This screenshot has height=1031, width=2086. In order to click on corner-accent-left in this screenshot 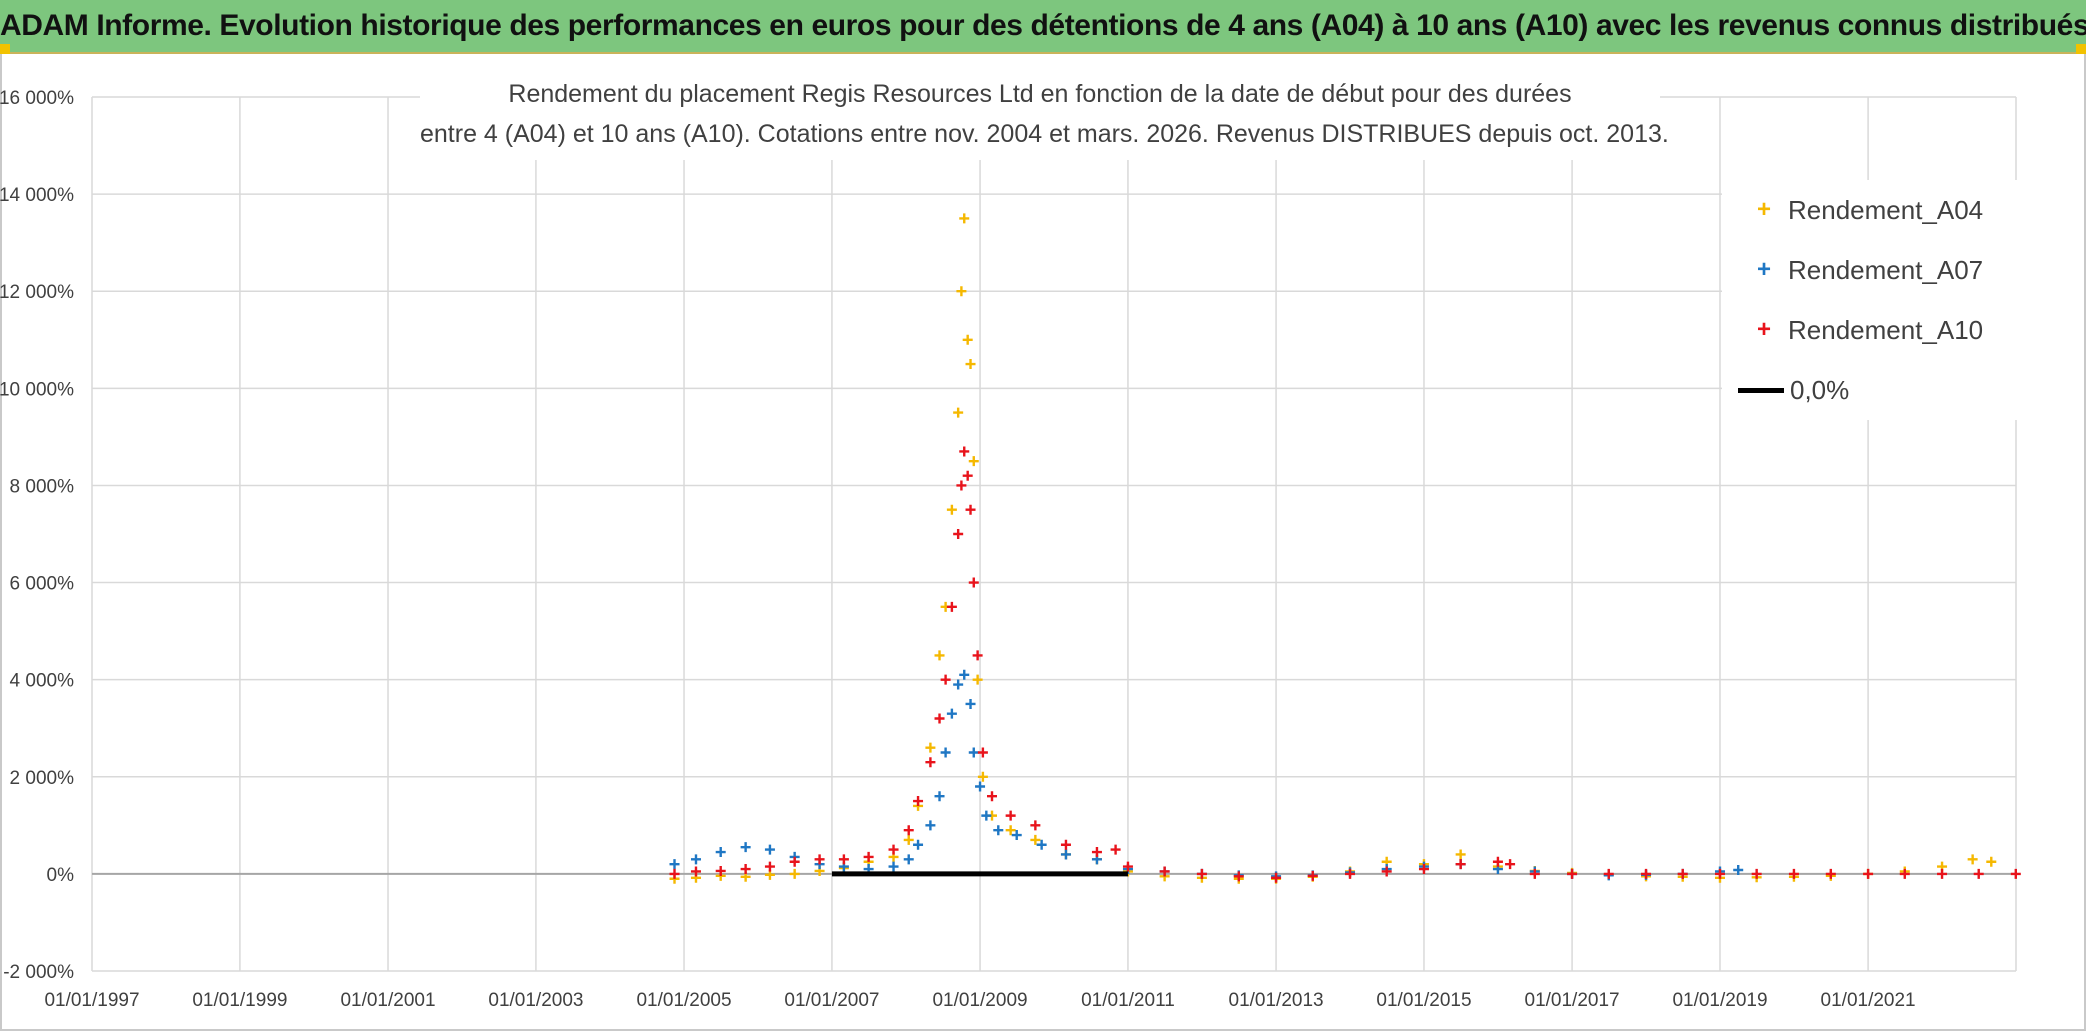, I will do `click(5, 49)`.